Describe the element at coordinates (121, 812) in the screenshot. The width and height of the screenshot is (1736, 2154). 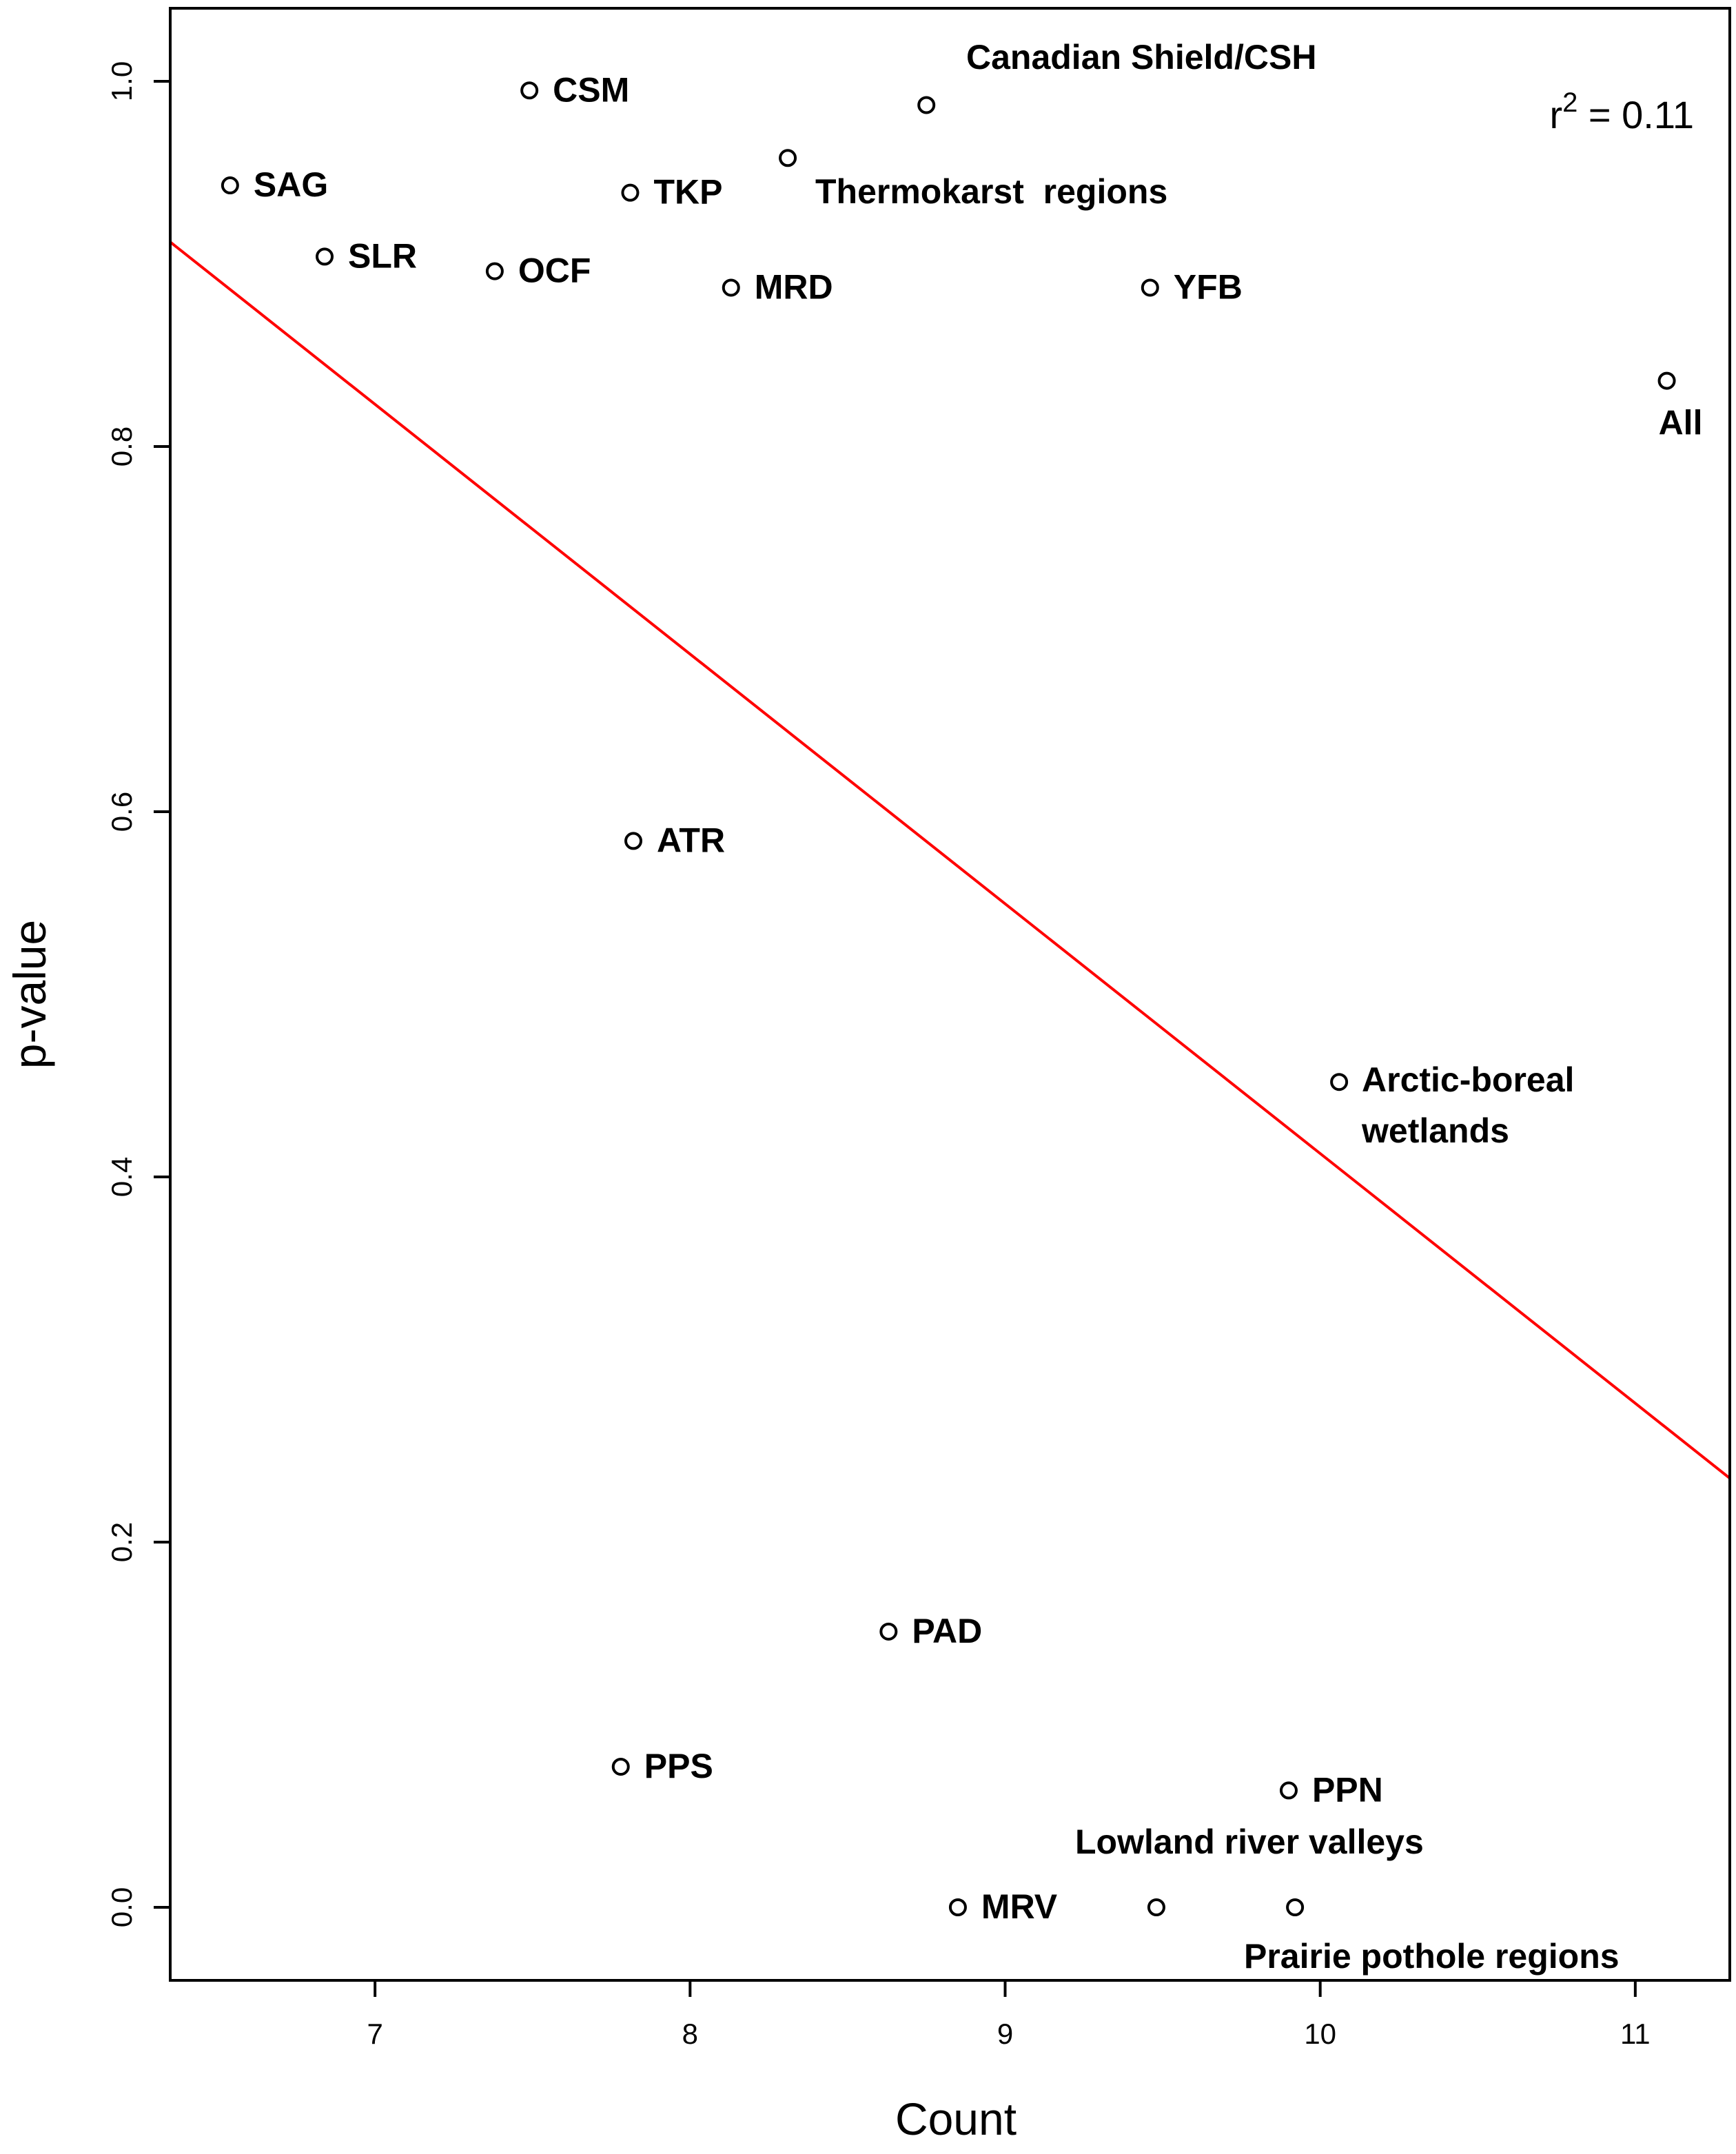
I see `y-tick-label: 0.6` at that location.